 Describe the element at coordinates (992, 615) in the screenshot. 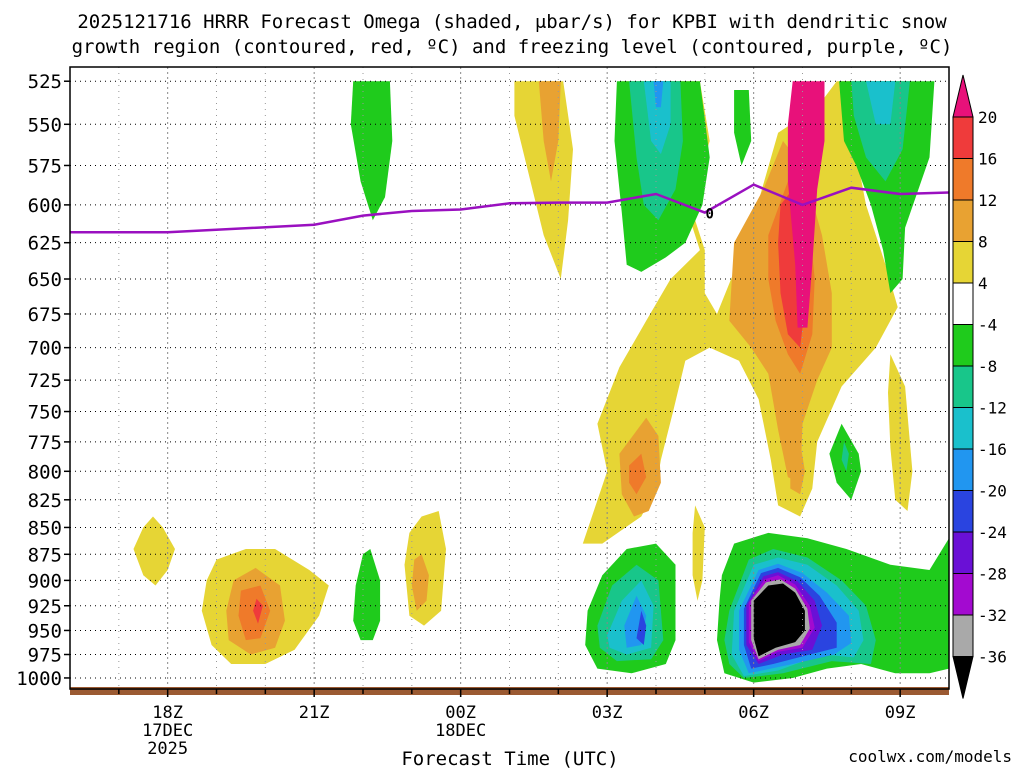

I see `colorbar-label: -32` at that location.